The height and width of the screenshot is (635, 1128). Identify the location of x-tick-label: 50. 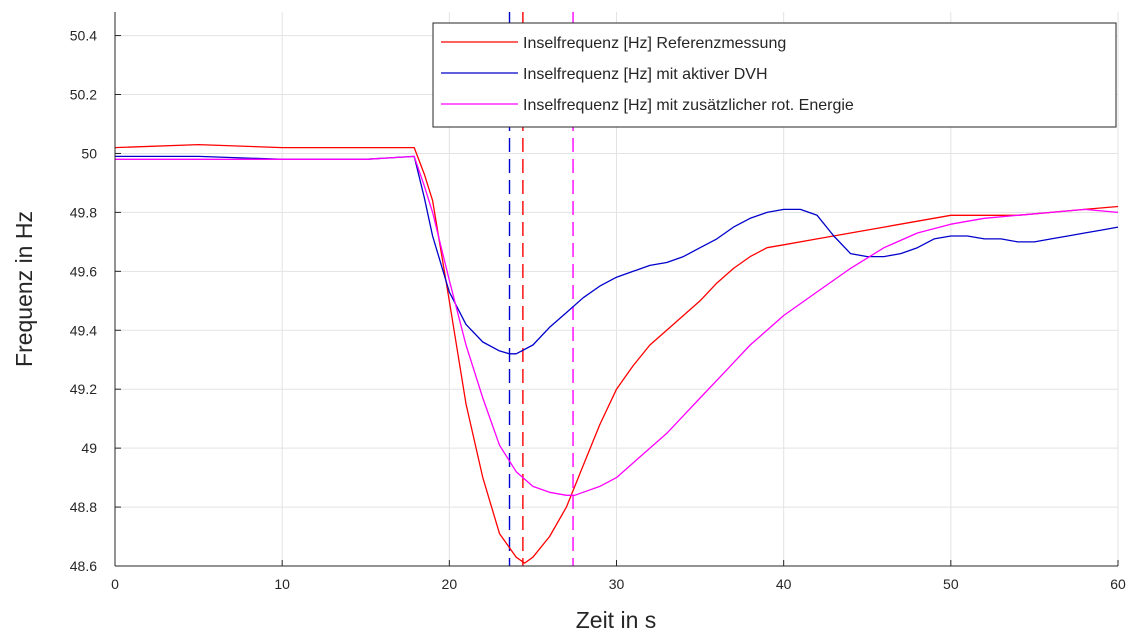
(951, 584).